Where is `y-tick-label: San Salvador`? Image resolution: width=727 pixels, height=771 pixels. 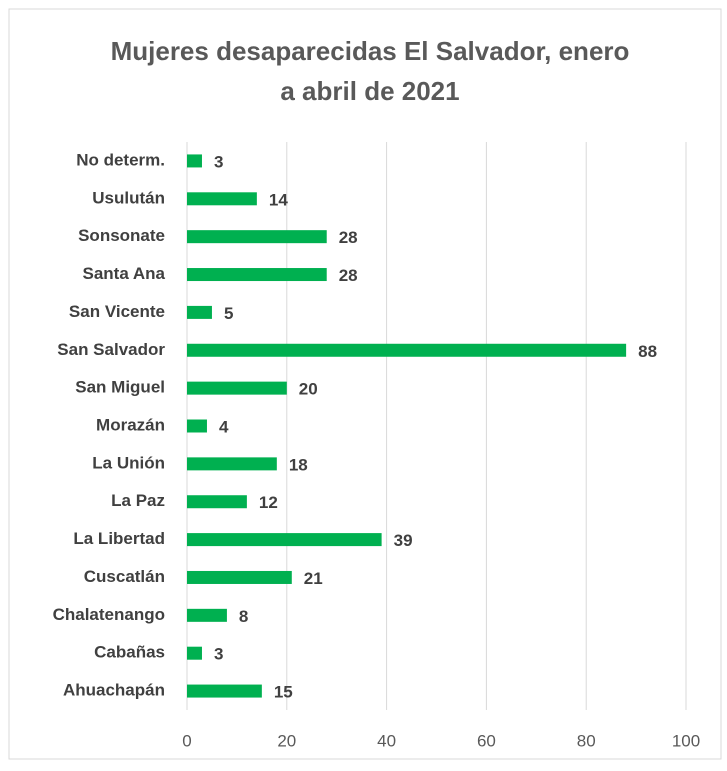
y-tick-label: San Salvador is located at coordinates (111, 349).